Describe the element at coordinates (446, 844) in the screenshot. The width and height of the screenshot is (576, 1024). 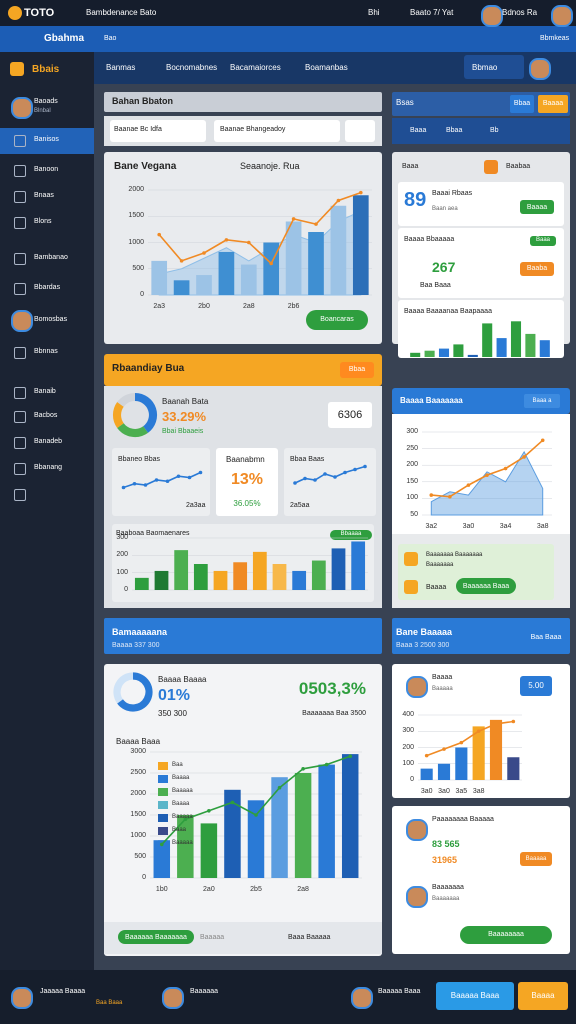
I see `label: 83 565` at that location.